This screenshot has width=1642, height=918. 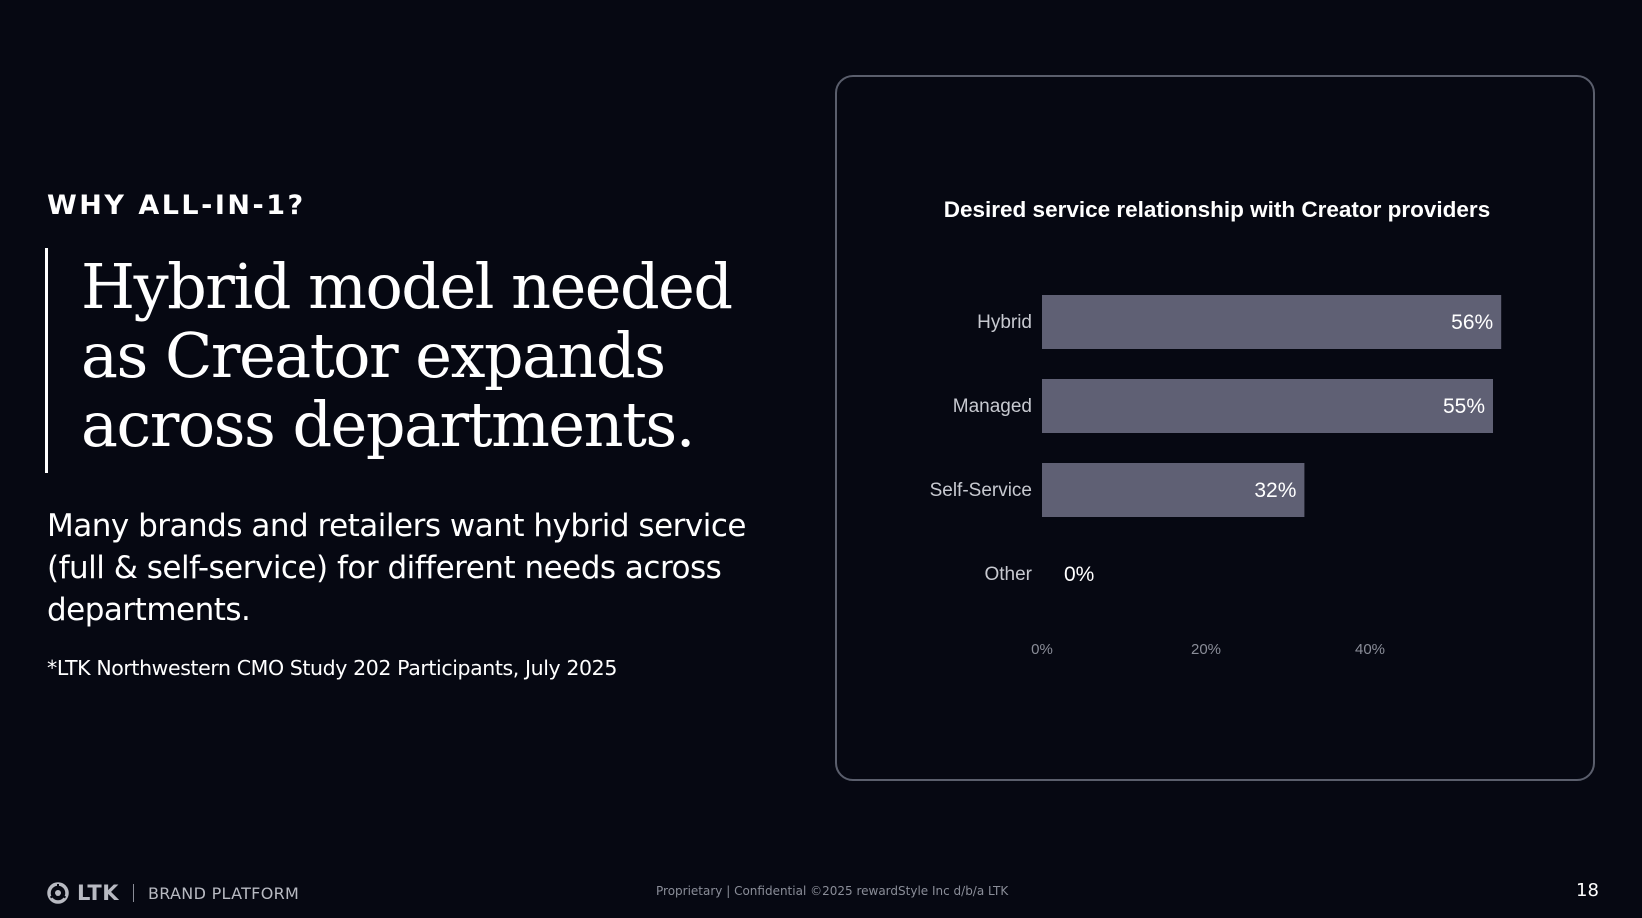 What do you see at coordinates (98, 893) in the screenshot?
I see `logo-text: LTK` at bounding box center [98, 893].